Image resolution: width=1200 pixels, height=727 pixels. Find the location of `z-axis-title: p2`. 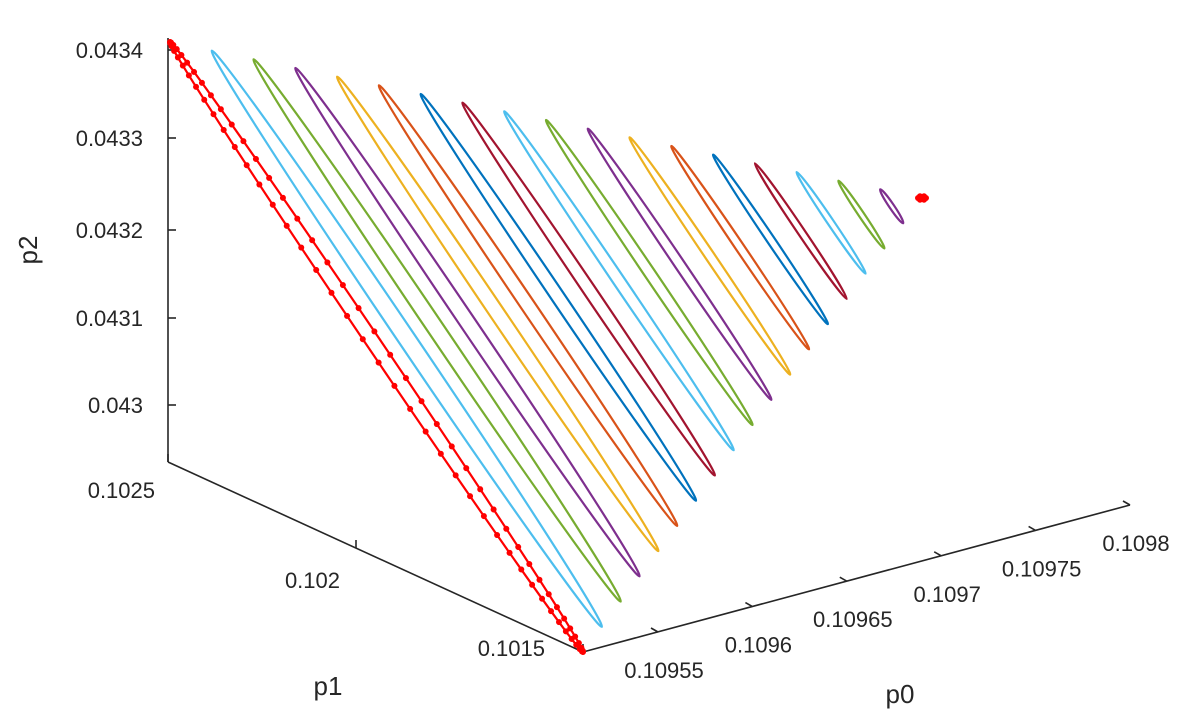

z-axis-title: p2 is located at coordinates (28, 250).